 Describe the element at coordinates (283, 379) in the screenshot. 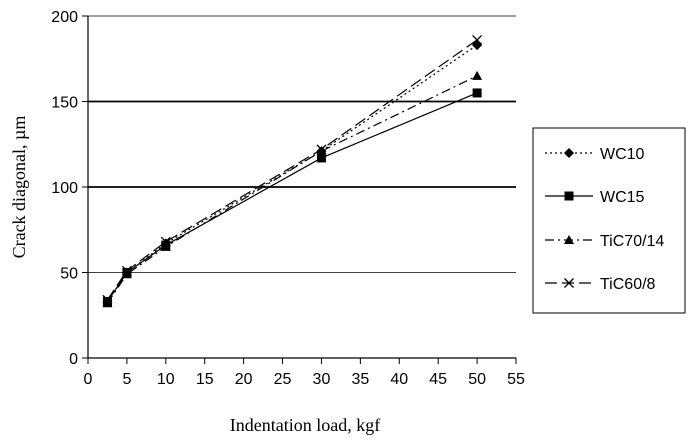

I see `x-tick-label: 25` at that location.